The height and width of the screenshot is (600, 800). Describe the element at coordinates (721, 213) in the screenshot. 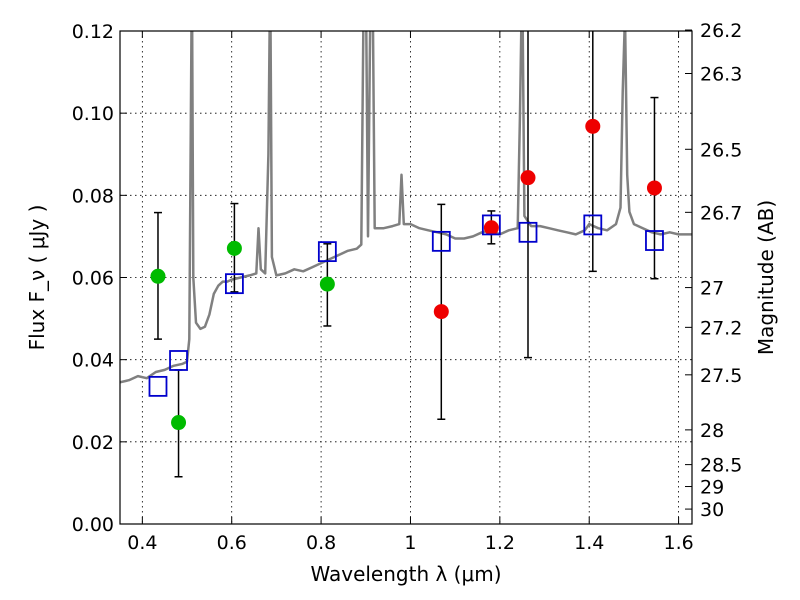

I see `magnitude-tick-label: 26.7` at that location.